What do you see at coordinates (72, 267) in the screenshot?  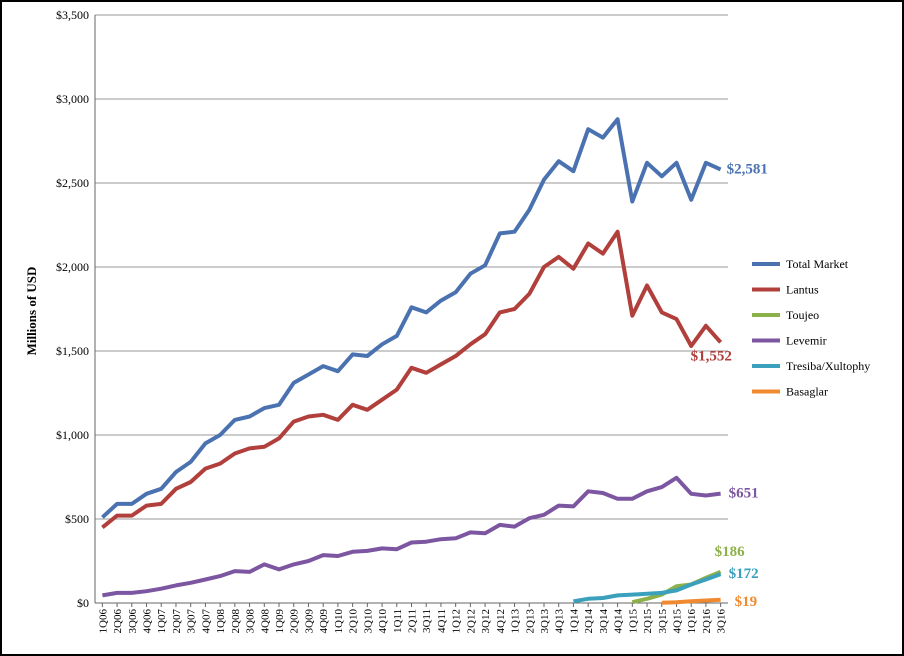 I see `y-tick-label: $2,000` at bounding box center [72, 267].